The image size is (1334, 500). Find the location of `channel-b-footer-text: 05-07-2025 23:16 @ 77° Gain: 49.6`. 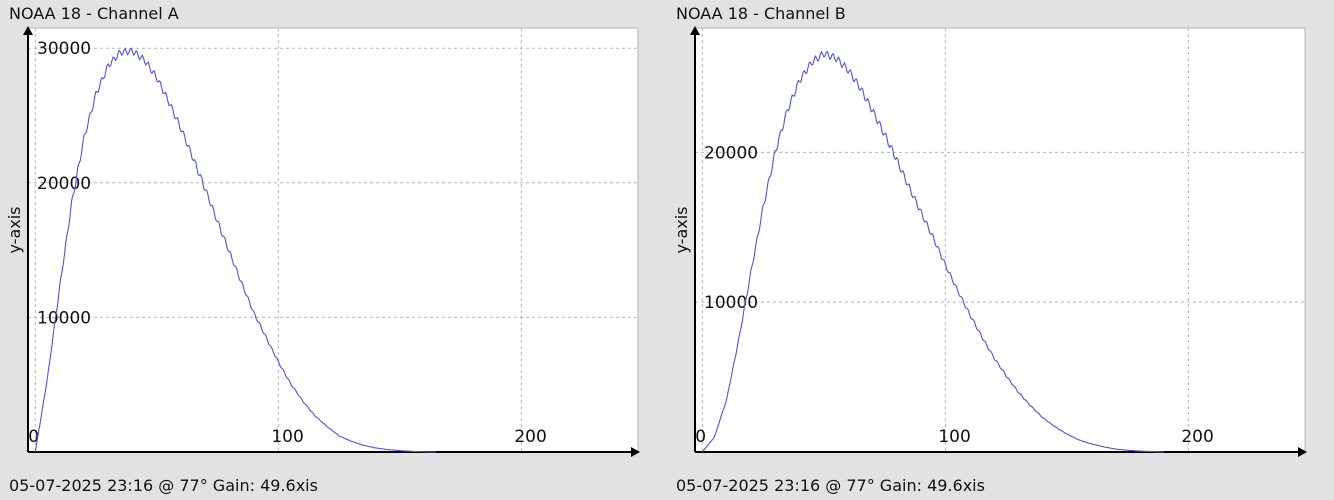

channel-b-footer-text: 05-07-2025 23:16 @ 77° Gain: 49.6 is located at coordinates (819, 485).